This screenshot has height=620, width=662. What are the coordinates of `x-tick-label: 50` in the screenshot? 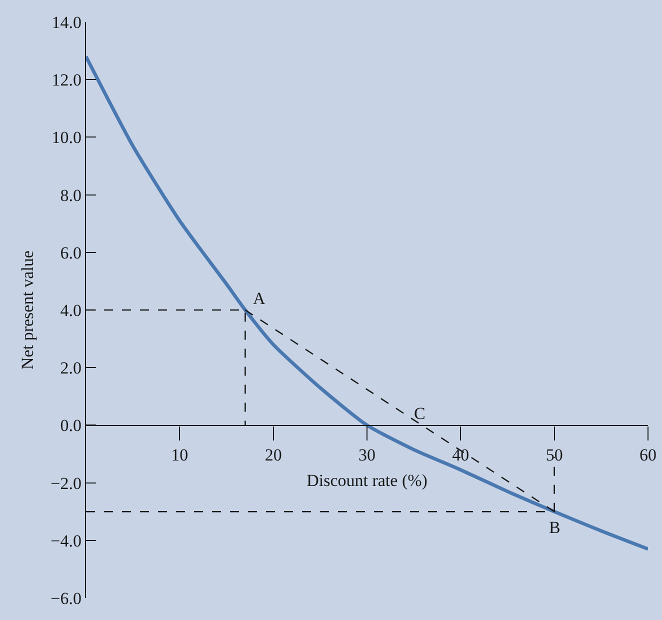 It's located at (554, 455).